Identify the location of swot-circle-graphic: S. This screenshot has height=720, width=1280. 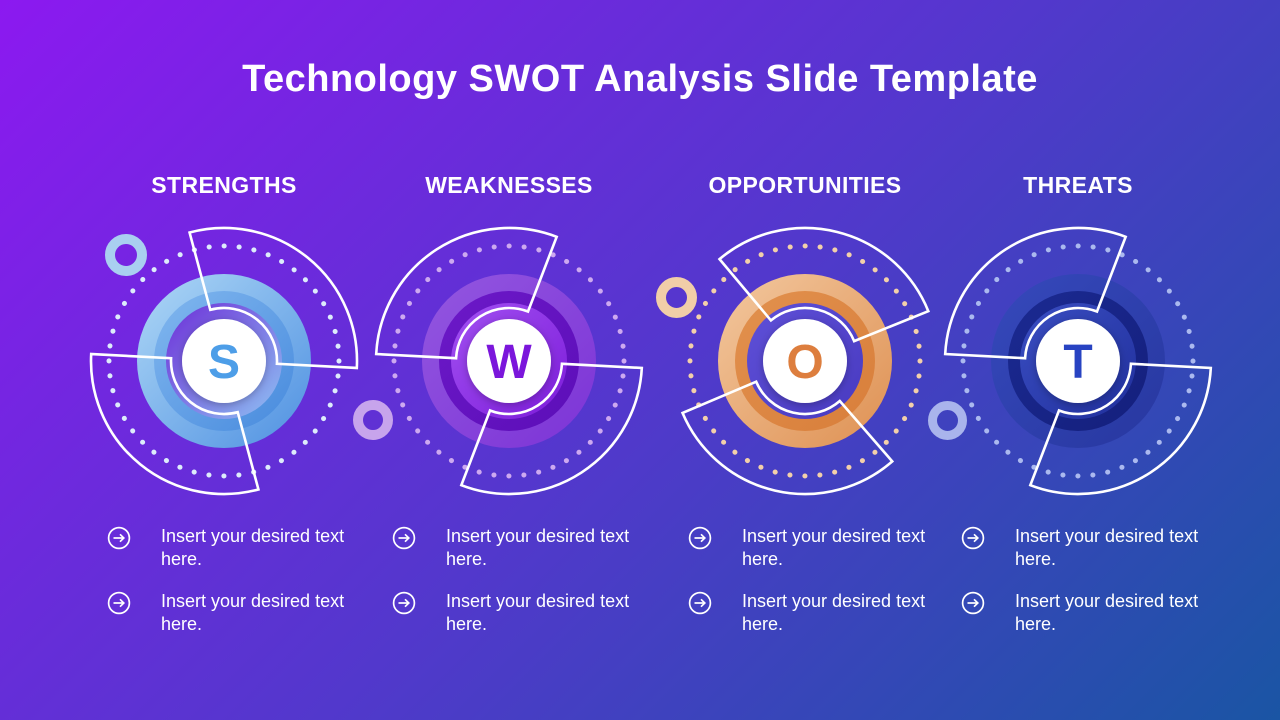
(224, 361).